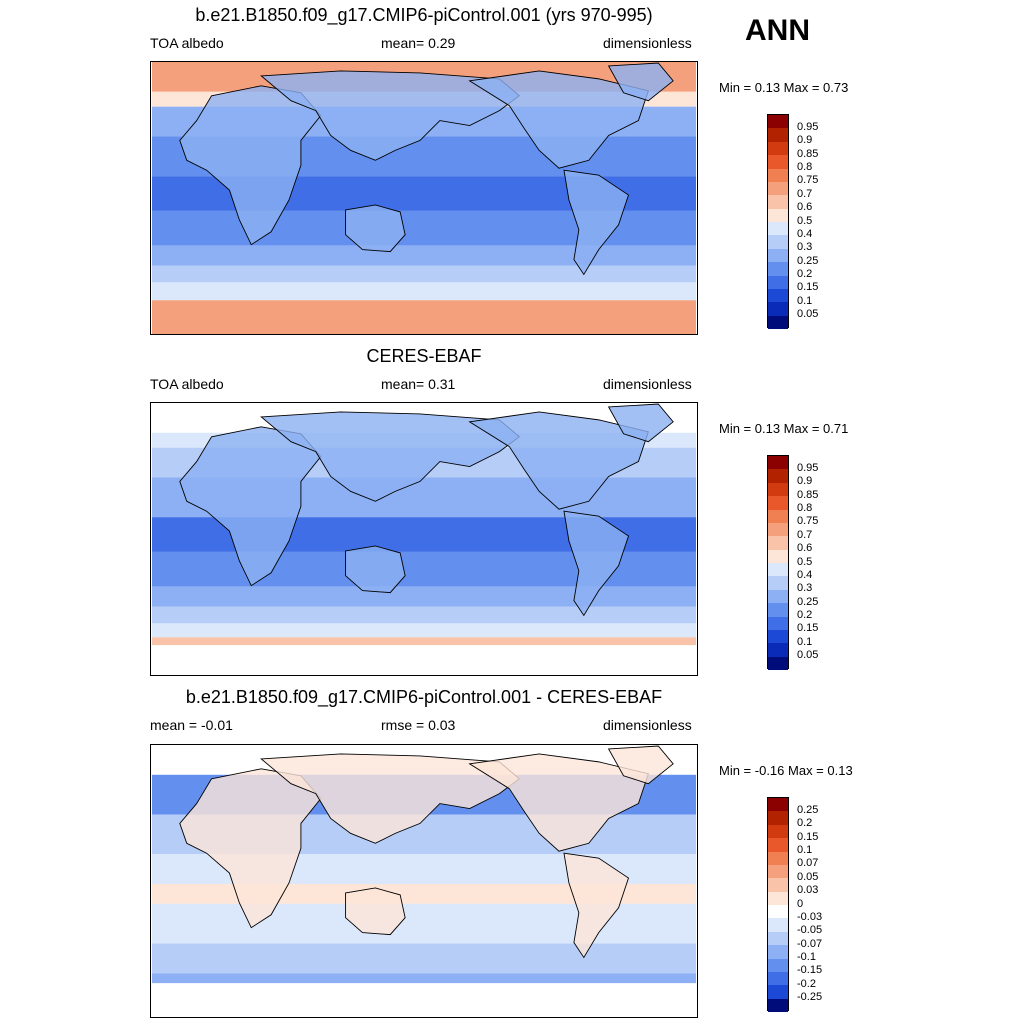  What do you see at coordinates (800, 903) in the screenshot?
I see `colorbar-tick-label: 0` at bounding box center [800, 903].